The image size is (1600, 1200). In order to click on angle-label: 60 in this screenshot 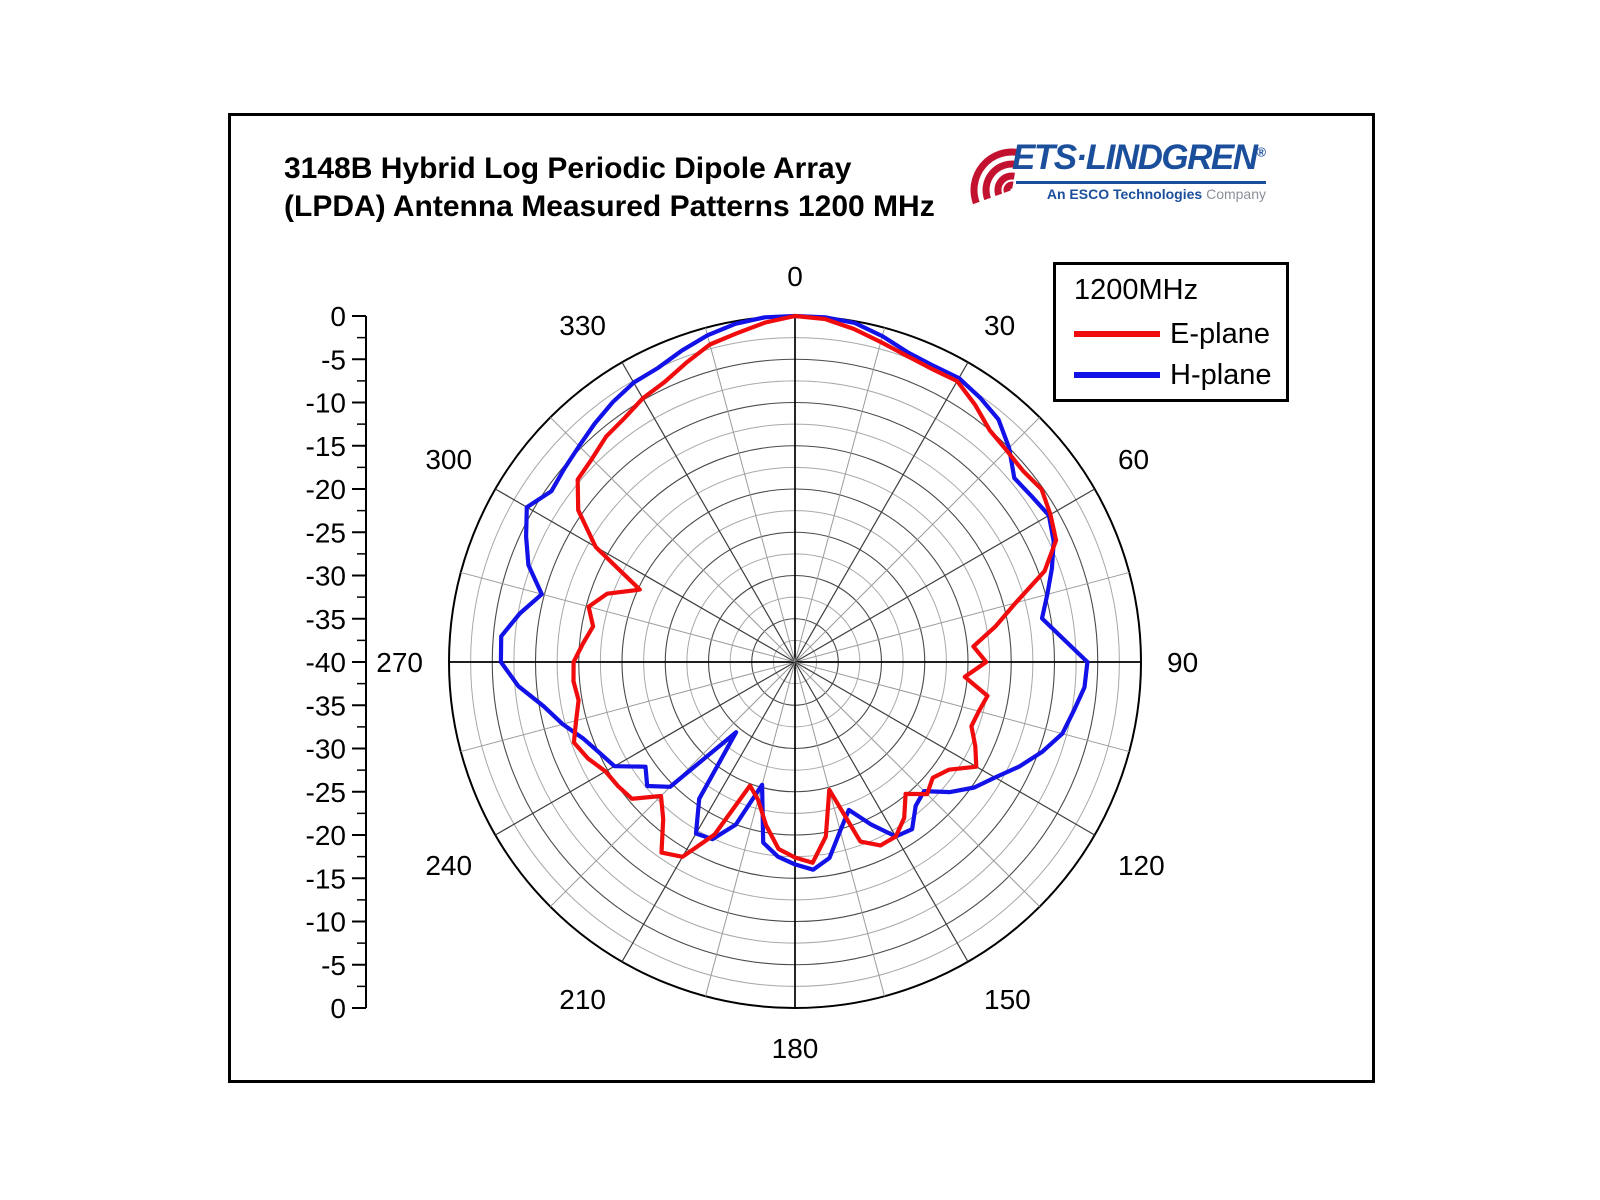, I will do `click(1133, 459)`.